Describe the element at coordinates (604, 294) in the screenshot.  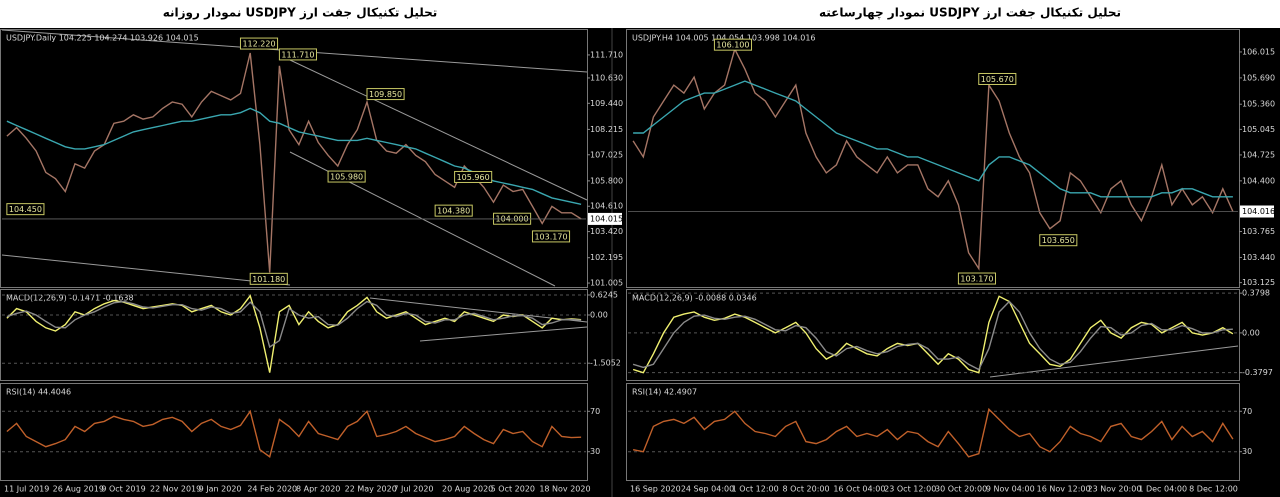
I see `y-tick-label: 0.6245` at that location.